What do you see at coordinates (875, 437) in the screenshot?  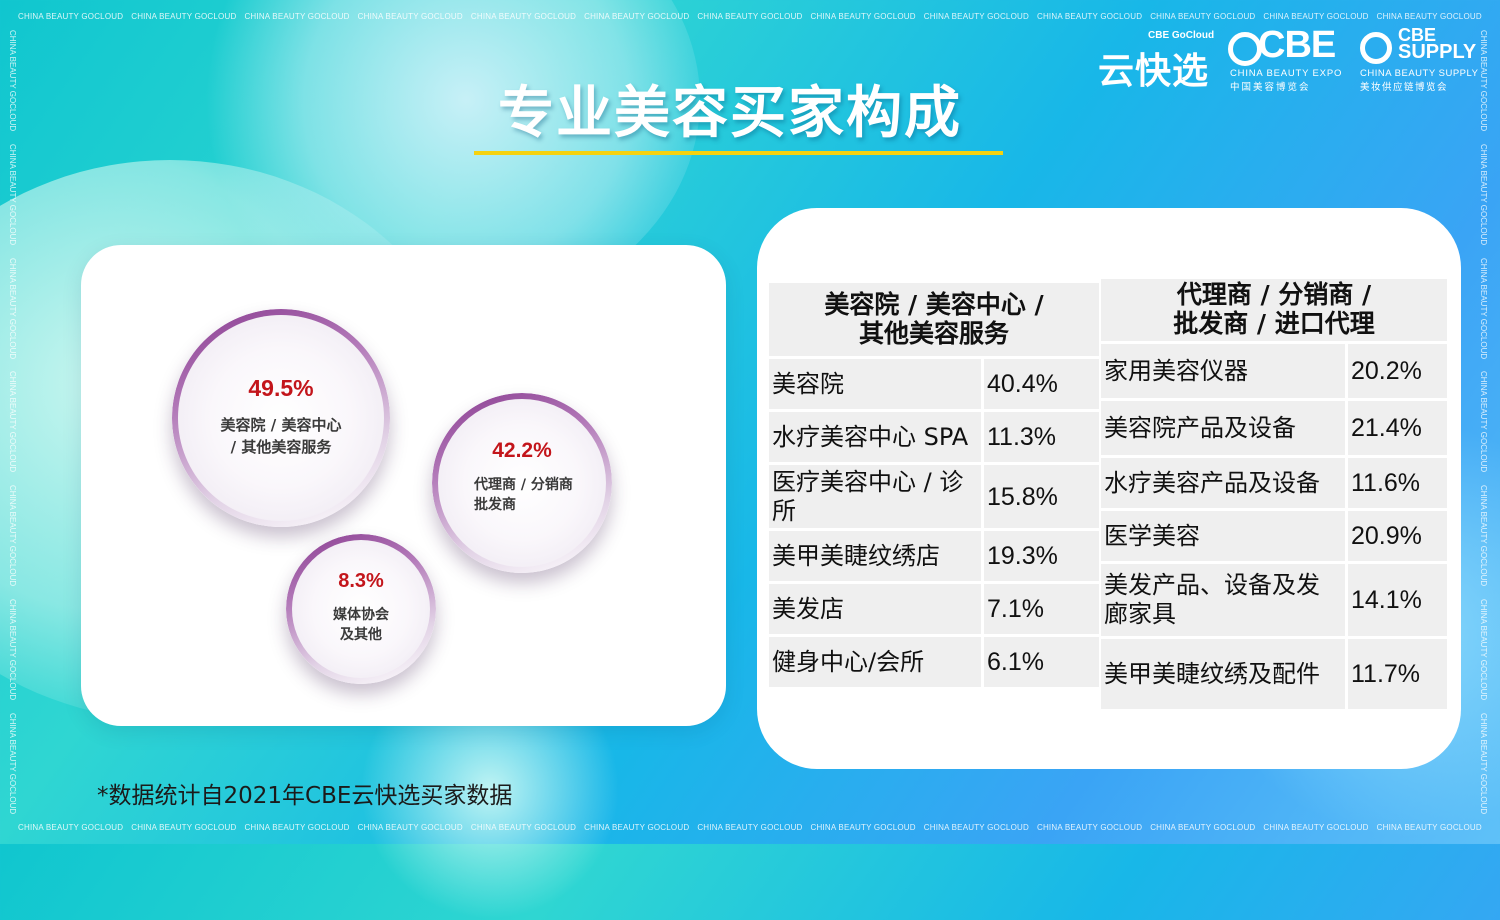 I see `row-name: 水疗美容中心 SPA` at bounding box center [875, 437].